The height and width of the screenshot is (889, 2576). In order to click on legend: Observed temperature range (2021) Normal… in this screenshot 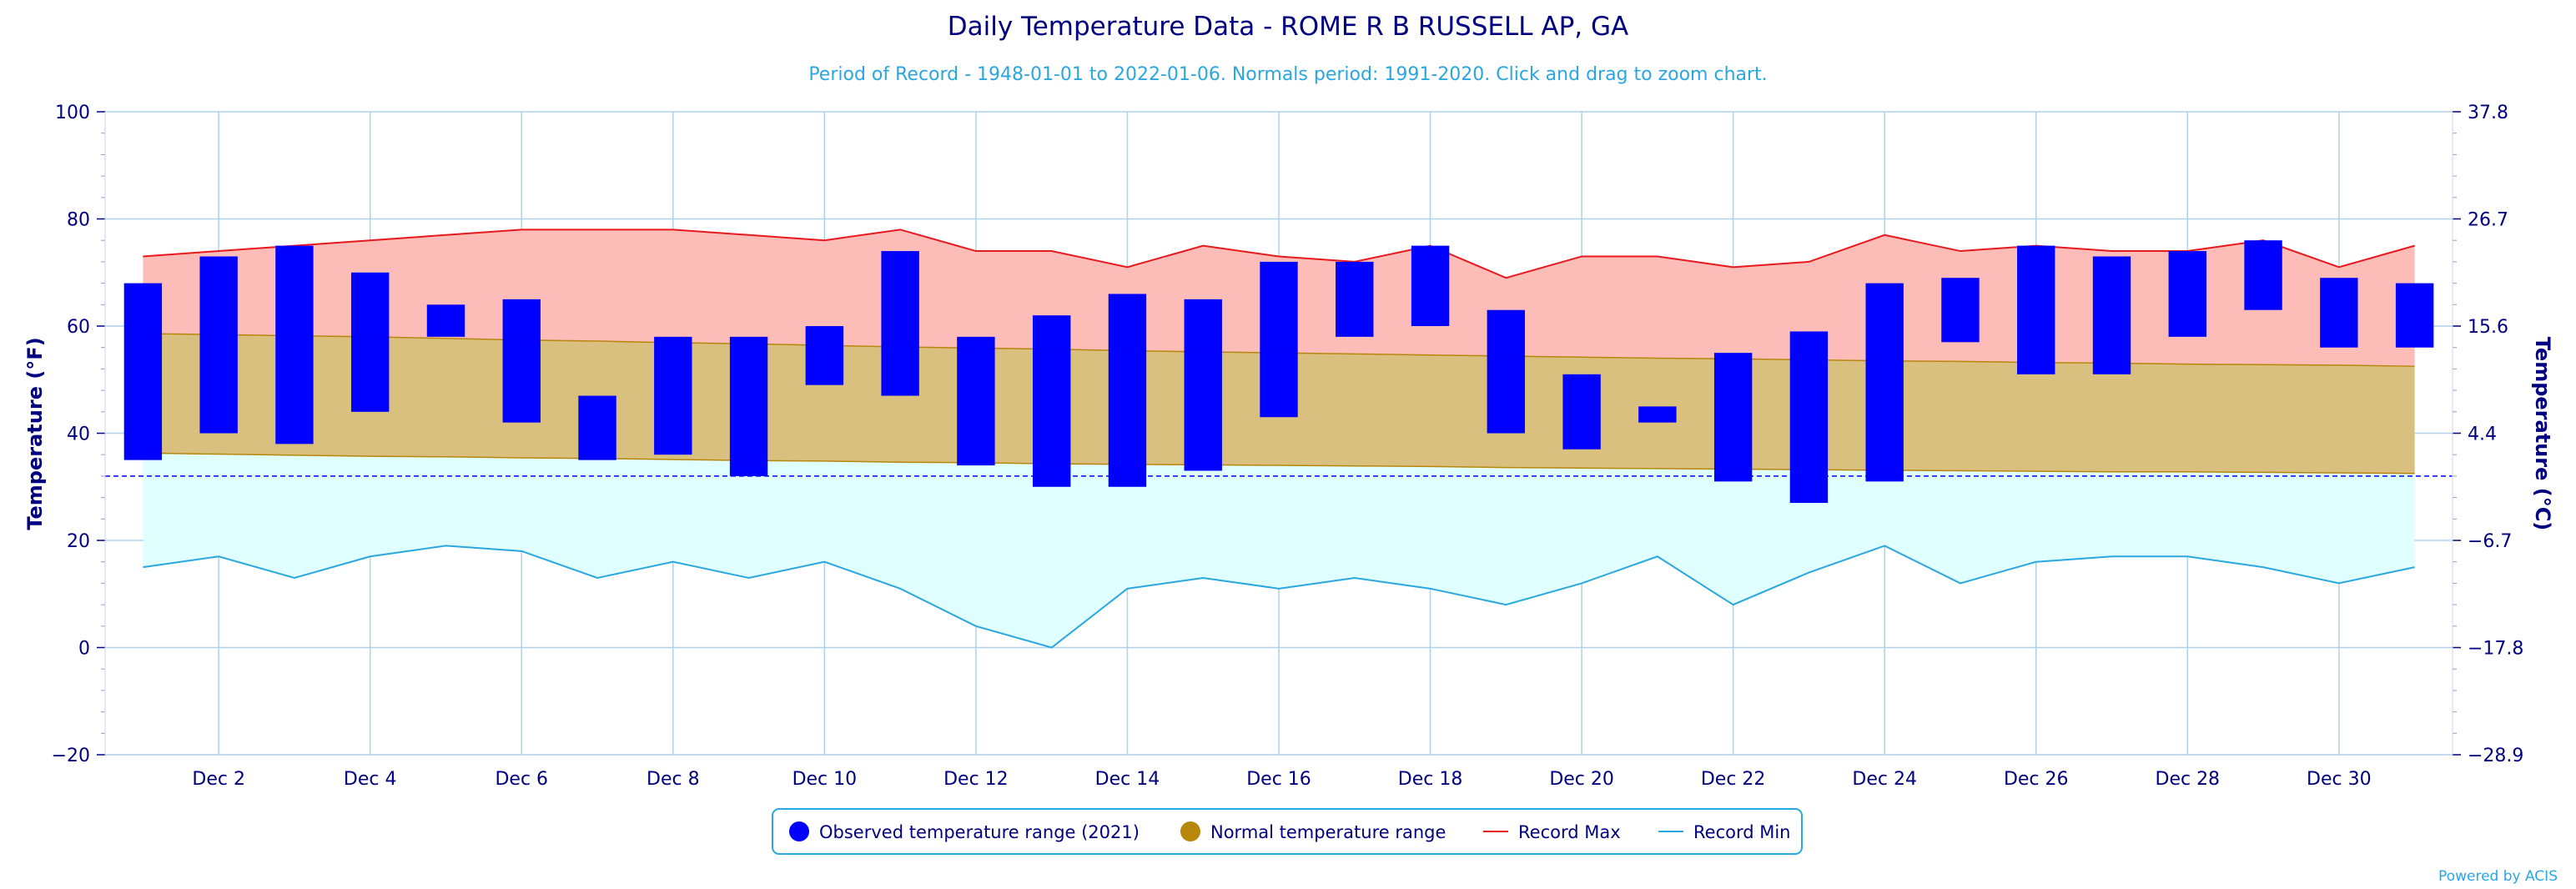, I will do `click(1287, 831)`.